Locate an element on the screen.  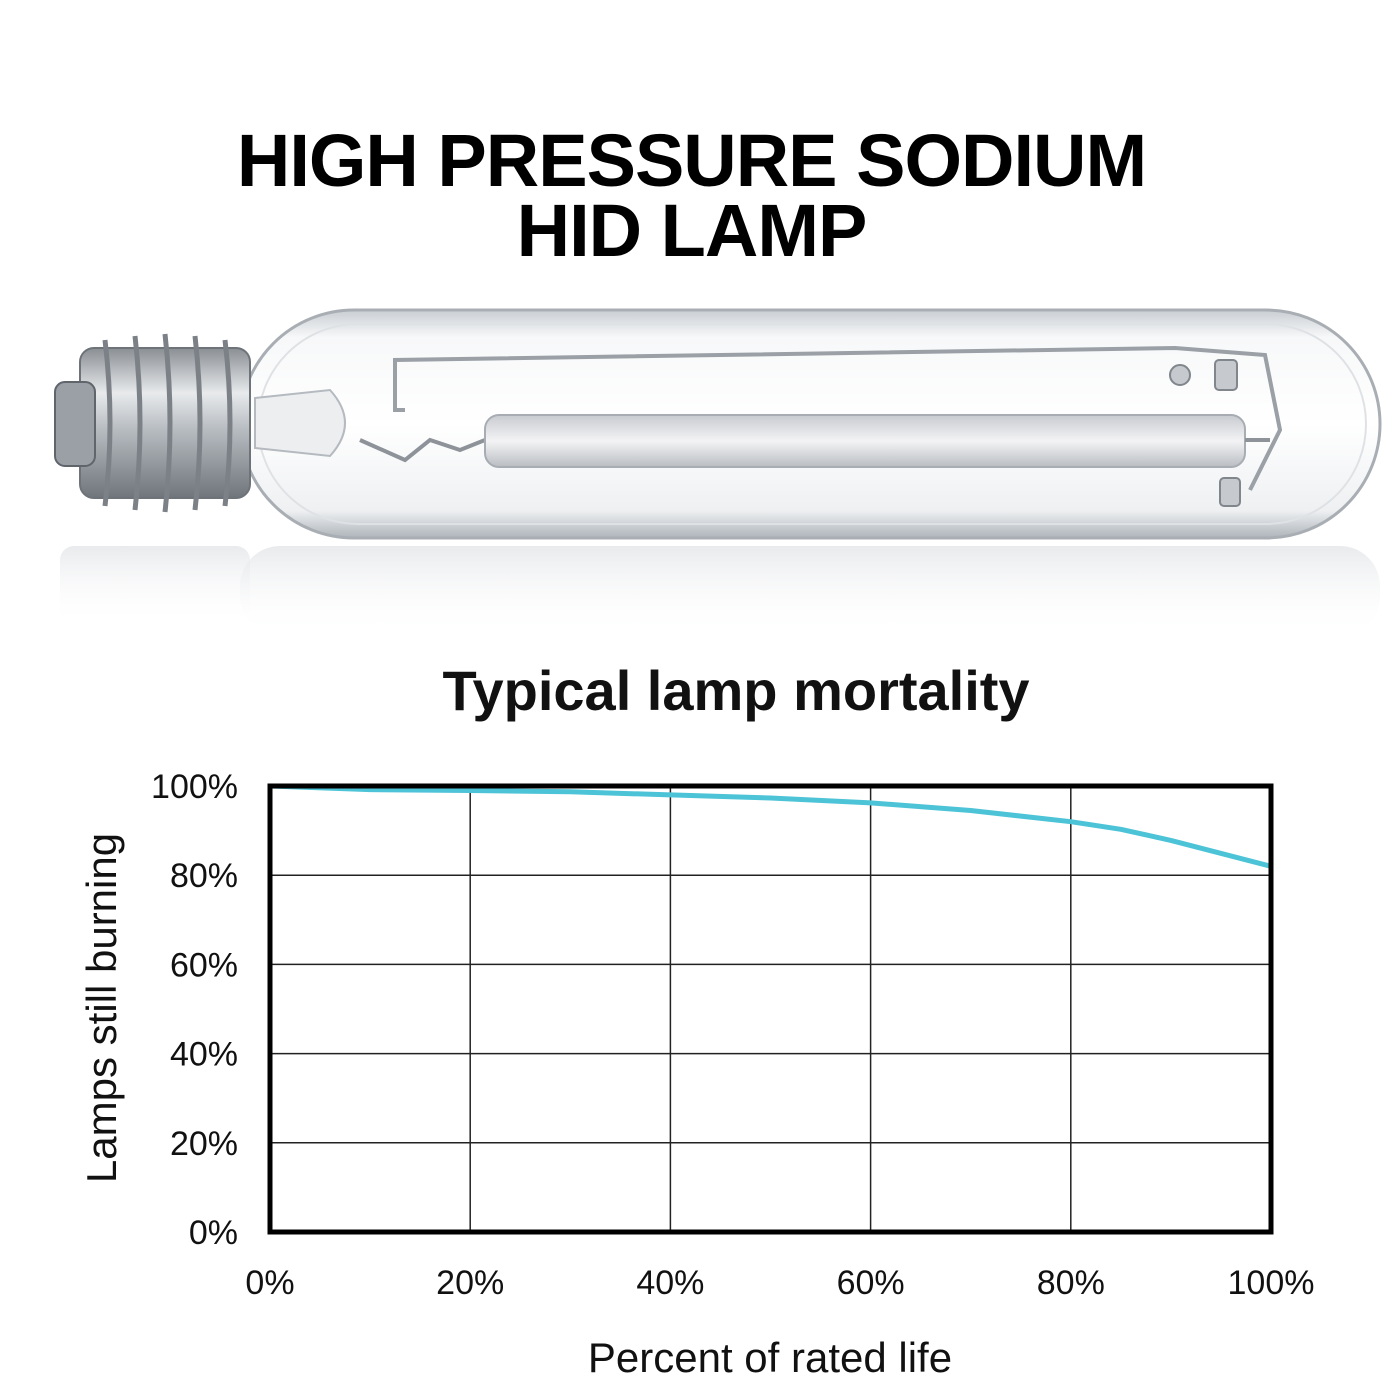
headline-line-2: HID LAMP is located at coordinates (692, 230).